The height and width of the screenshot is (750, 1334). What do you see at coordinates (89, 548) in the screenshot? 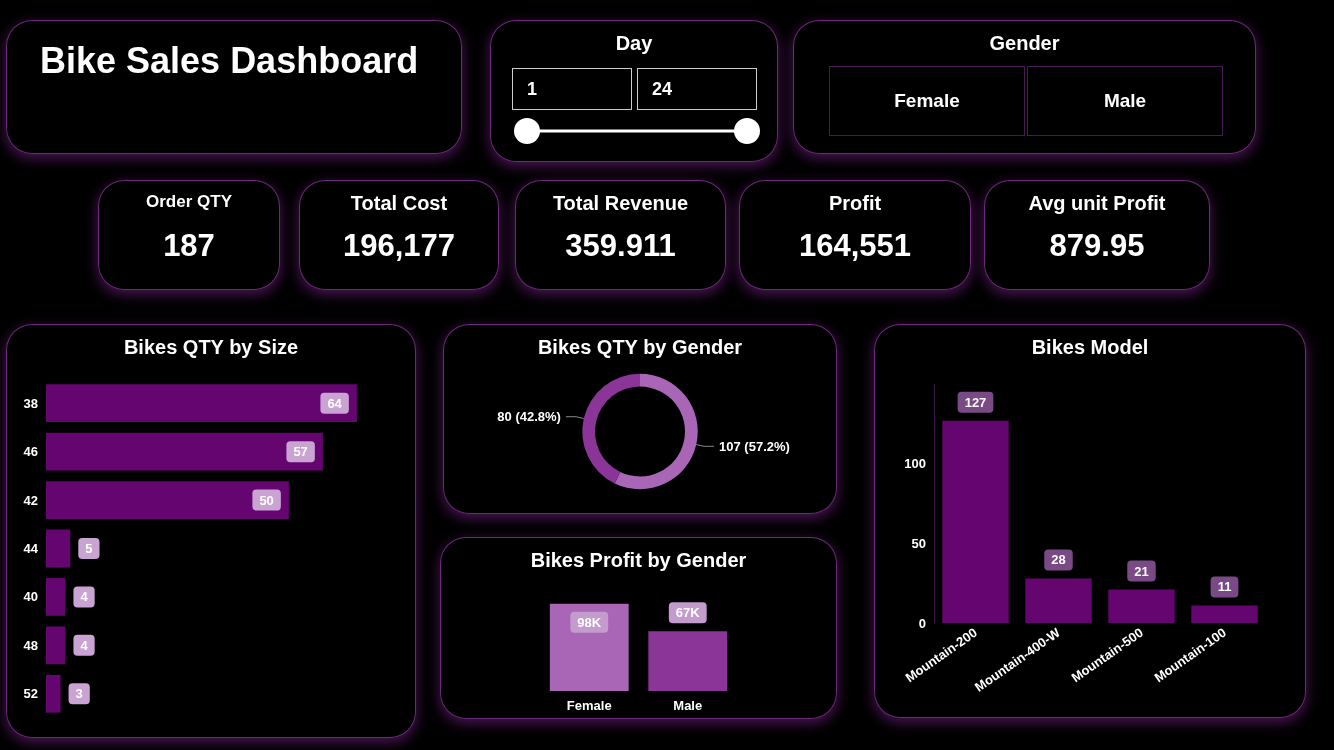
I see `data-label: 5` at bounding box center [89, 548].